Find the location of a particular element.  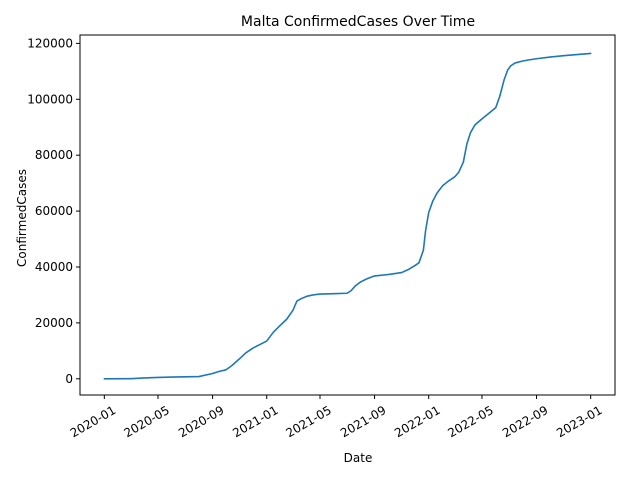

y-tick-label: 120000 is located at coordinates (50, 43).